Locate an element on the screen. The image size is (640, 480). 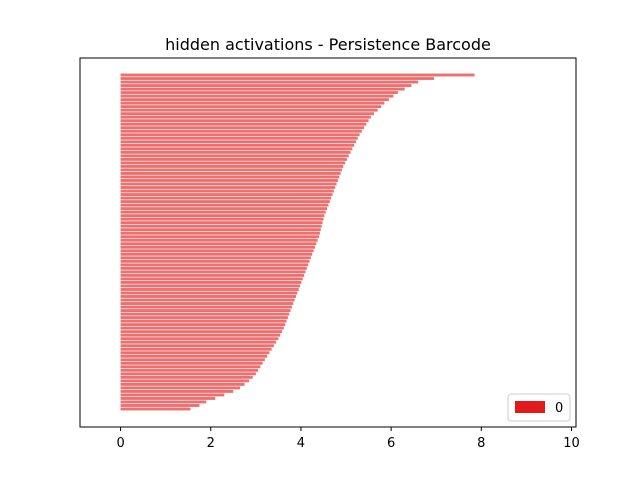
x-tick-label: 8 is located at coordinates (481, 443).